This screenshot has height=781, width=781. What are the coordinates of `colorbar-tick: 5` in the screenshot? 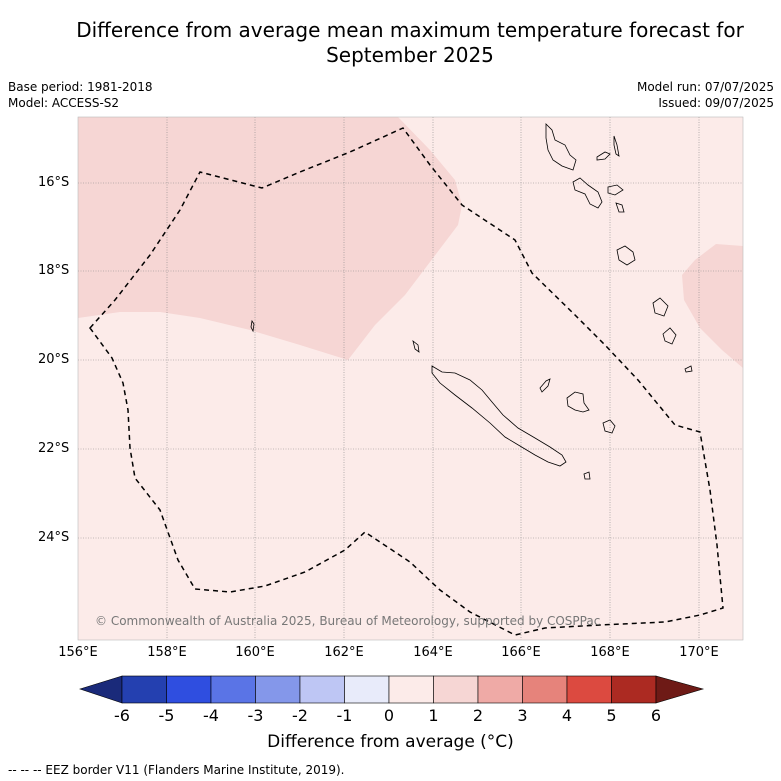 It's located at (611, 715).